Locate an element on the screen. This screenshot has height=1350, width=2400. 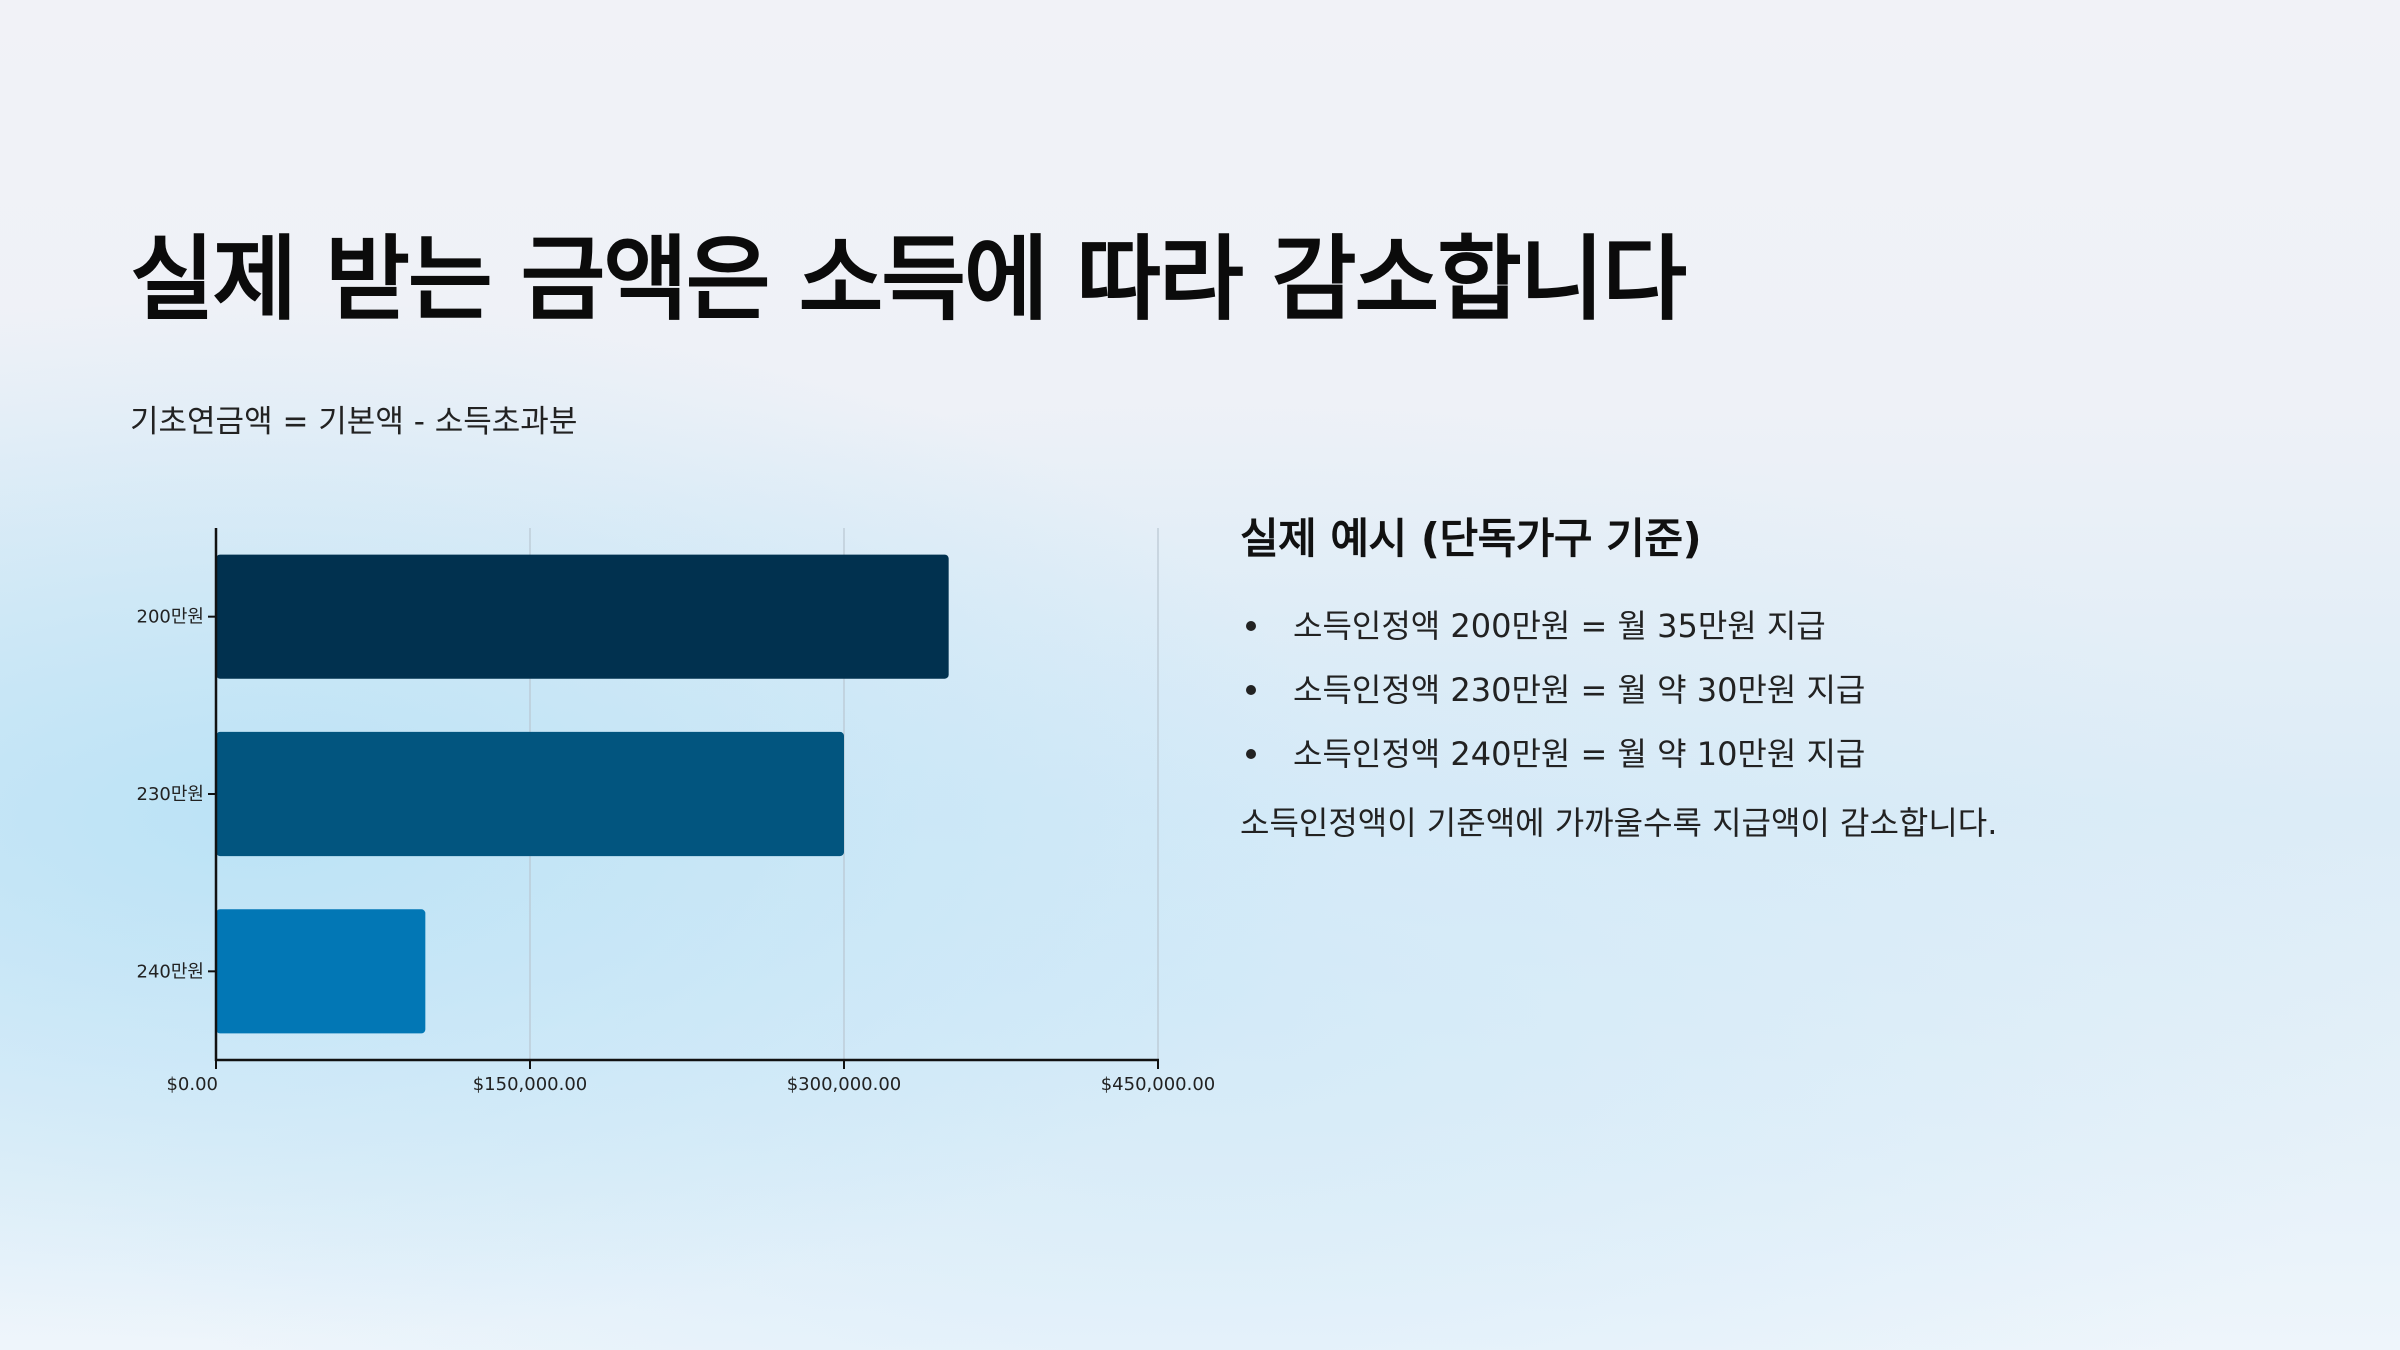
example-item-200: 소득인정액 200만원 = 월 35만원 지급 is located at coordinates (1790, 626).